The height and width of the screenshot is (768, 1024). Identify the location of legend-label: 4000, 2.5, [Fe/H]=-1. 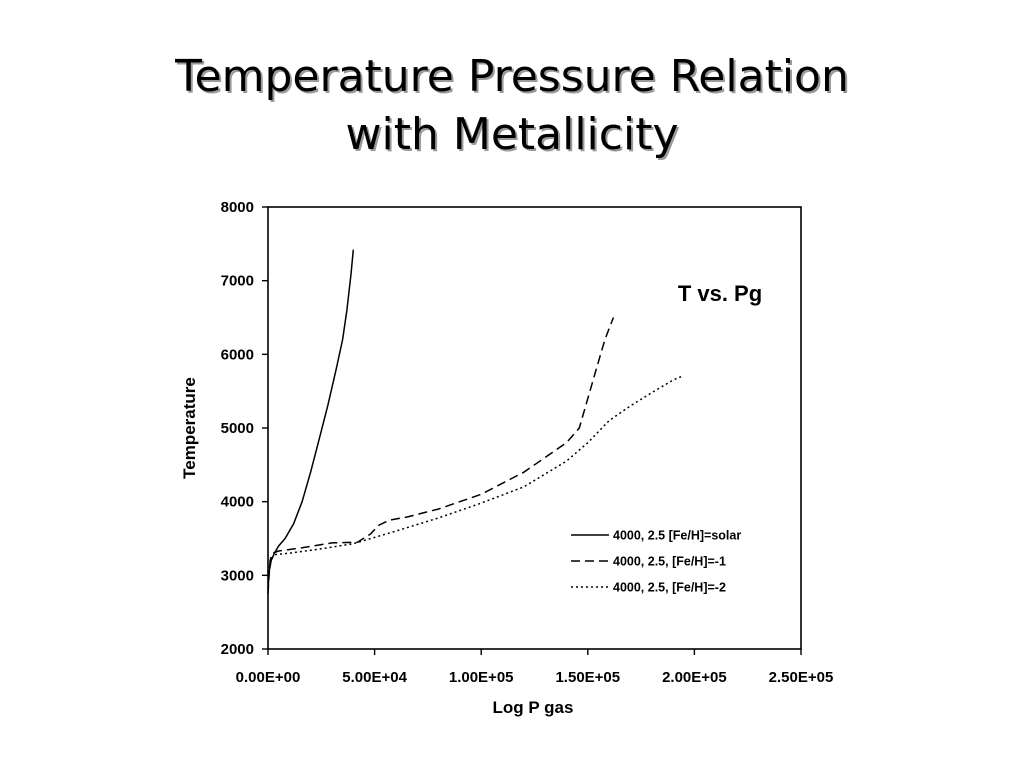
(669, 562).